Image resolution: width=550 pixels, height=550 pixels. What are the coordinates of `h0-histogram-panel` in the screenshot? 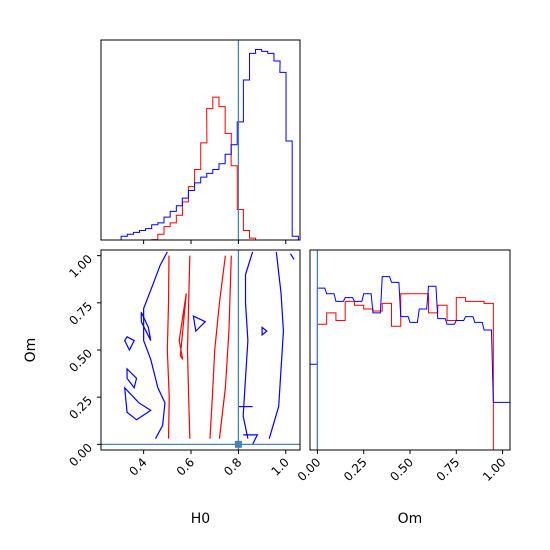 It's located at (200, 141).